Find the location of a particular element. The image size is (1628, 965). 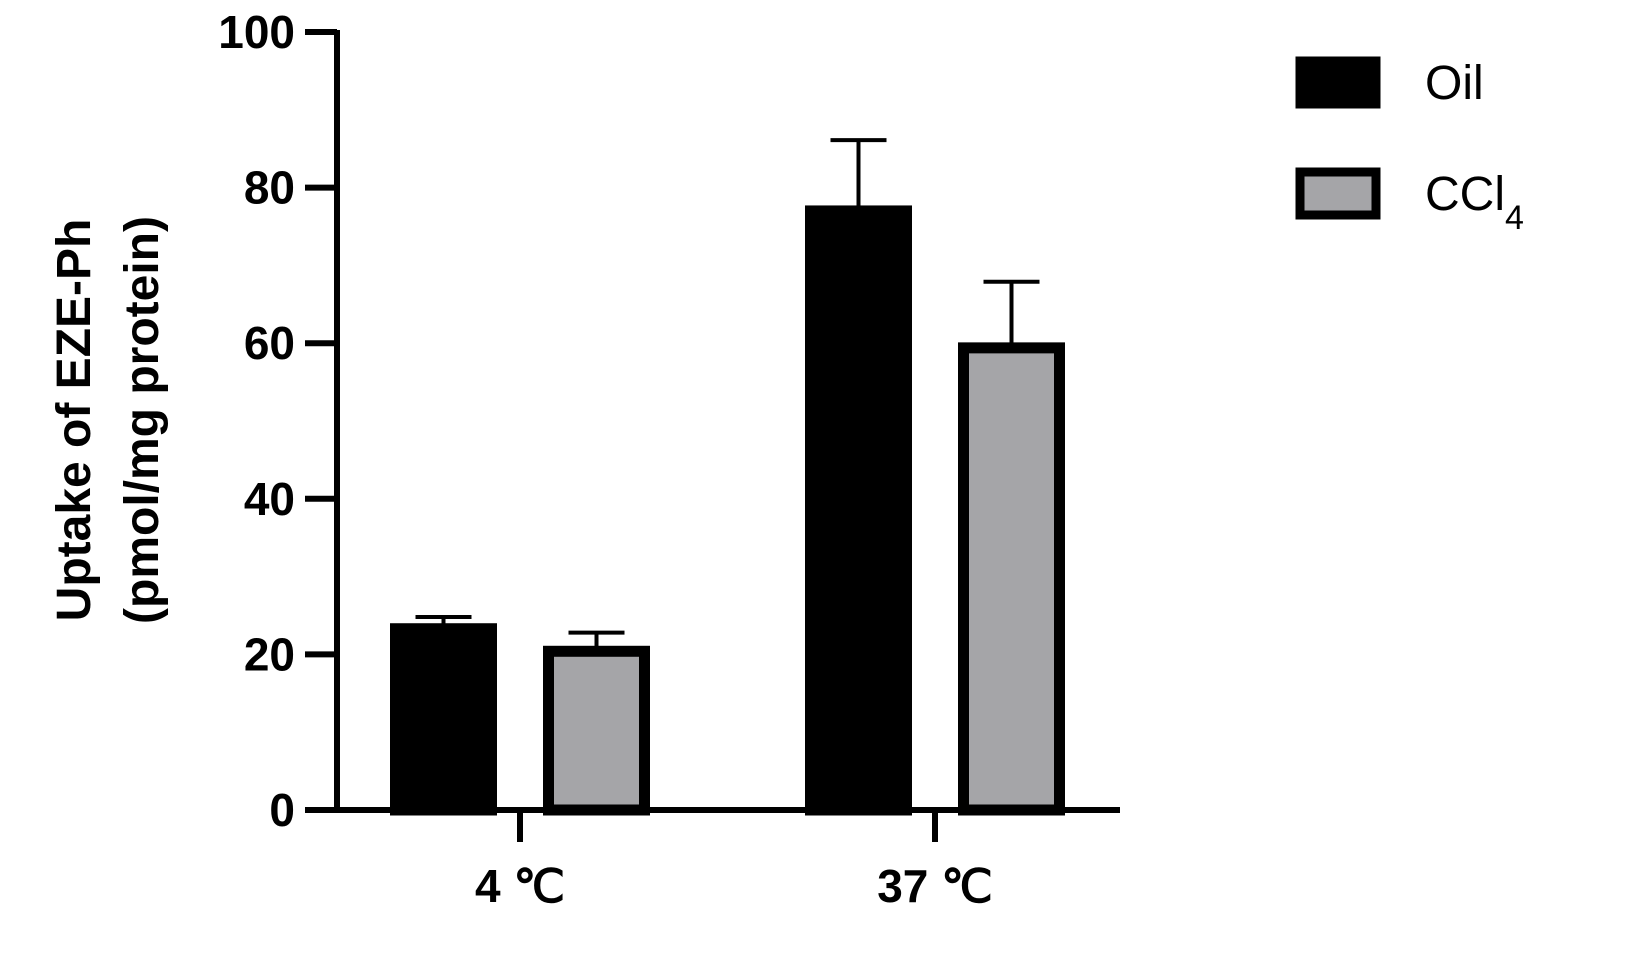

y-tick-label: 60 is located at coordinates (269, 343).